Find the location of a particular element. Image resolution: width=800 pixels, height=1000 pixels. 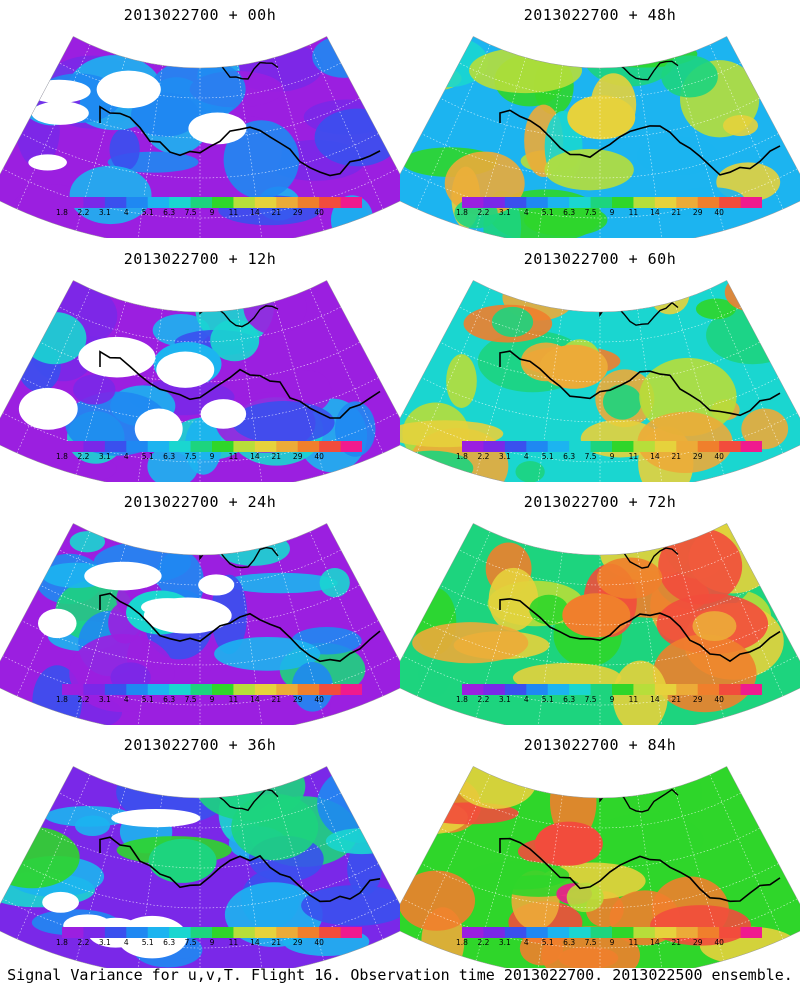

colorbar-tick-label: 40 is located at coordinates (719, 212).